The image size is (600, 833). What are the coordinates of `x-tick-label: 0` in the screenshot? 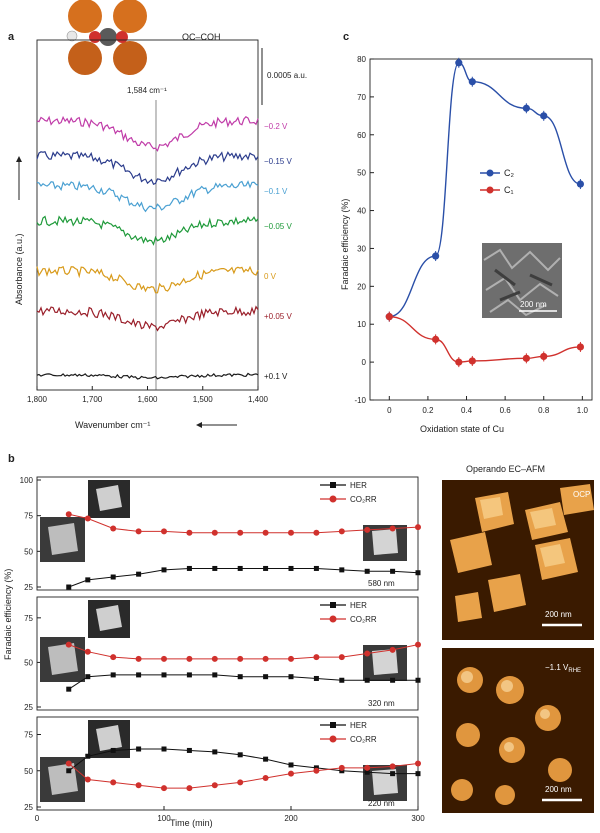 It's located at (389, 410).